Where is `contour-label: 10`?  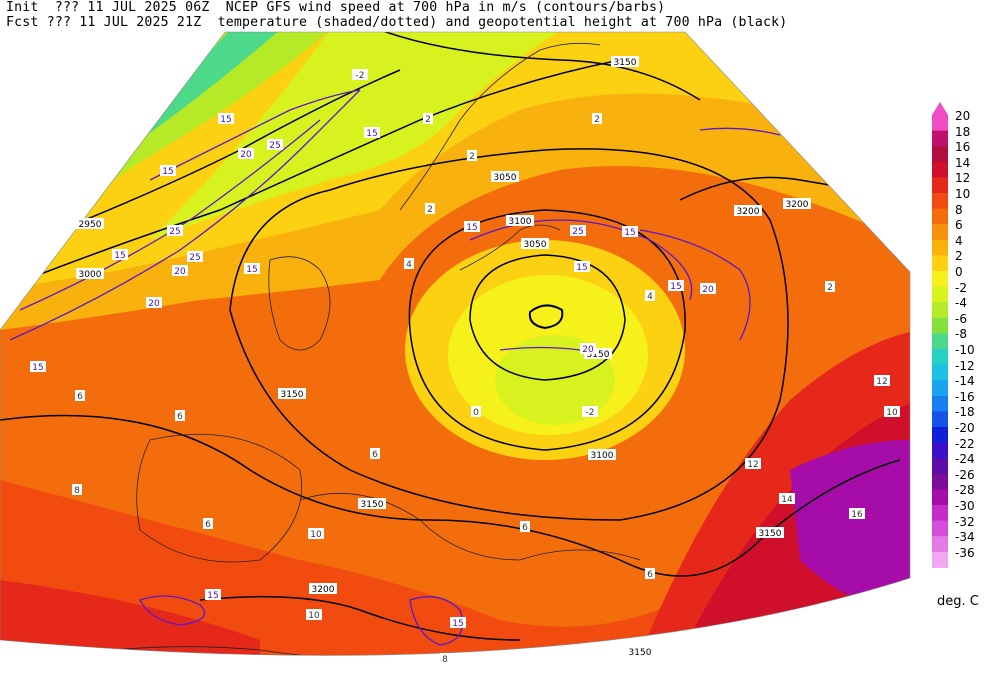
contour-label: 10 is located at coordinates (316, 535).